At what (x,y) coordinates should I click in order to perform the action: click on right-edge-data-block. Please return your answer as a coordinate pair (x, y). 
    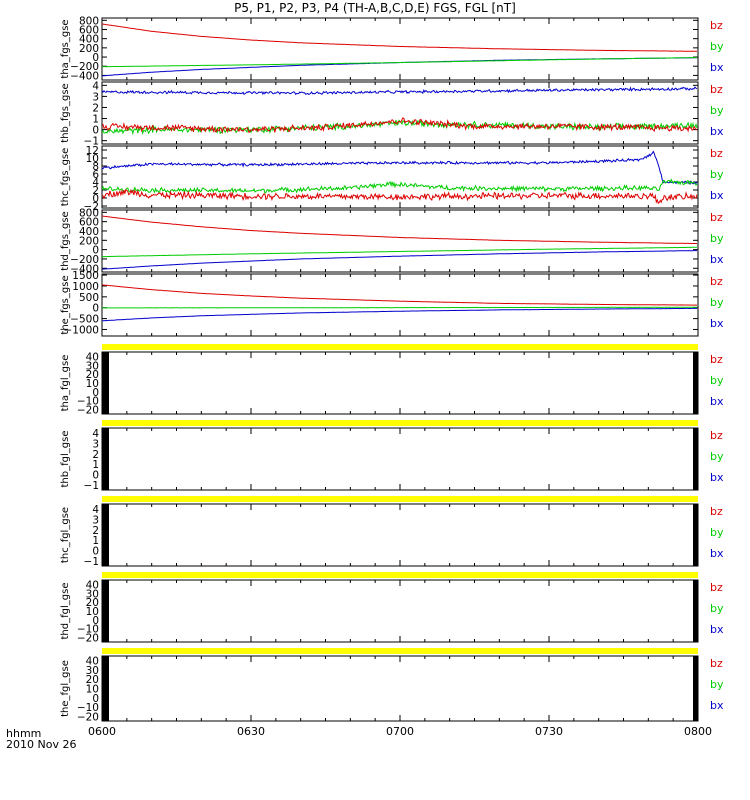
    Looking at the image, I should click on (695, 535).